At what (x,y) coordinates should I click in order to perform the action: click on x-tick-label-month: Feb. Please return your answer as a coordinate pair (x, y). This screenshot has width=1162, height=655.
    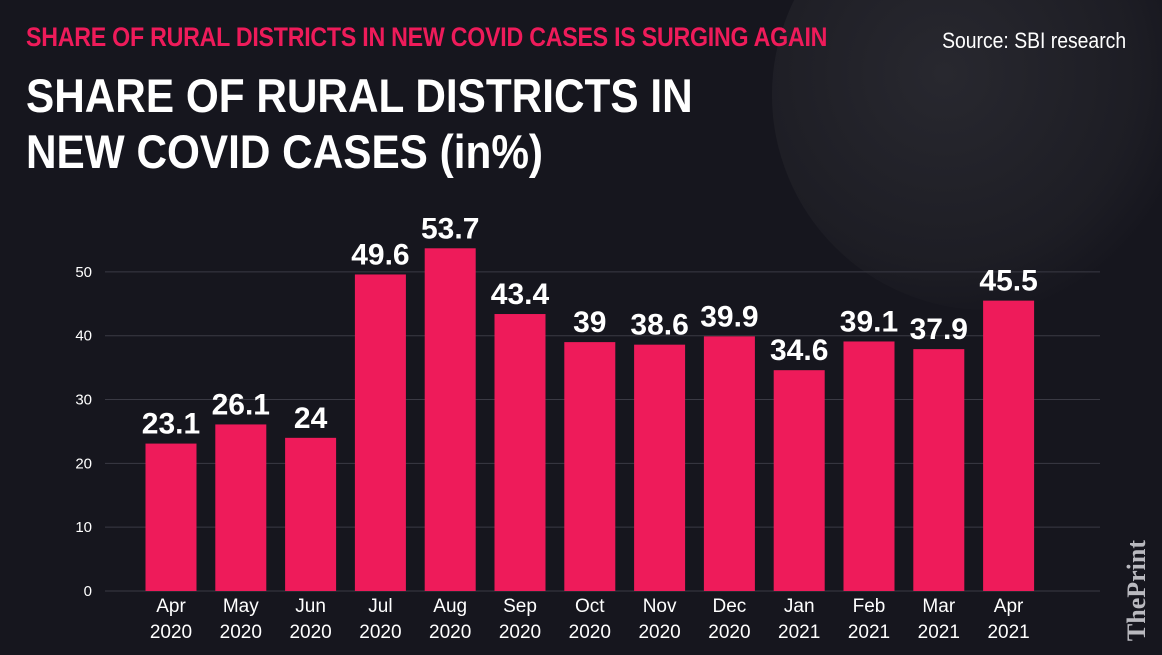
    Looking at the image, I should click on (869, 606).